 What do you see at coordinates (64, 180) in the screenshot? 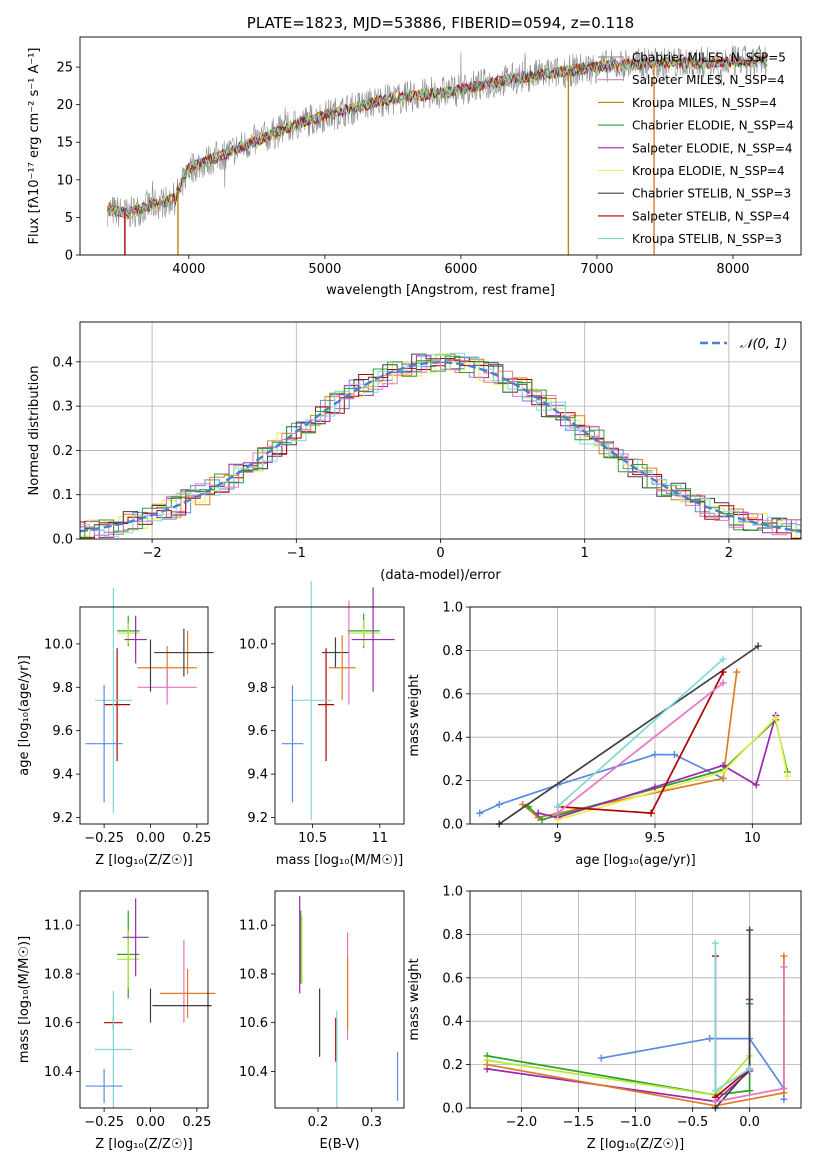
I see `y-tick-label: 10` at bounding box center [64, 180].